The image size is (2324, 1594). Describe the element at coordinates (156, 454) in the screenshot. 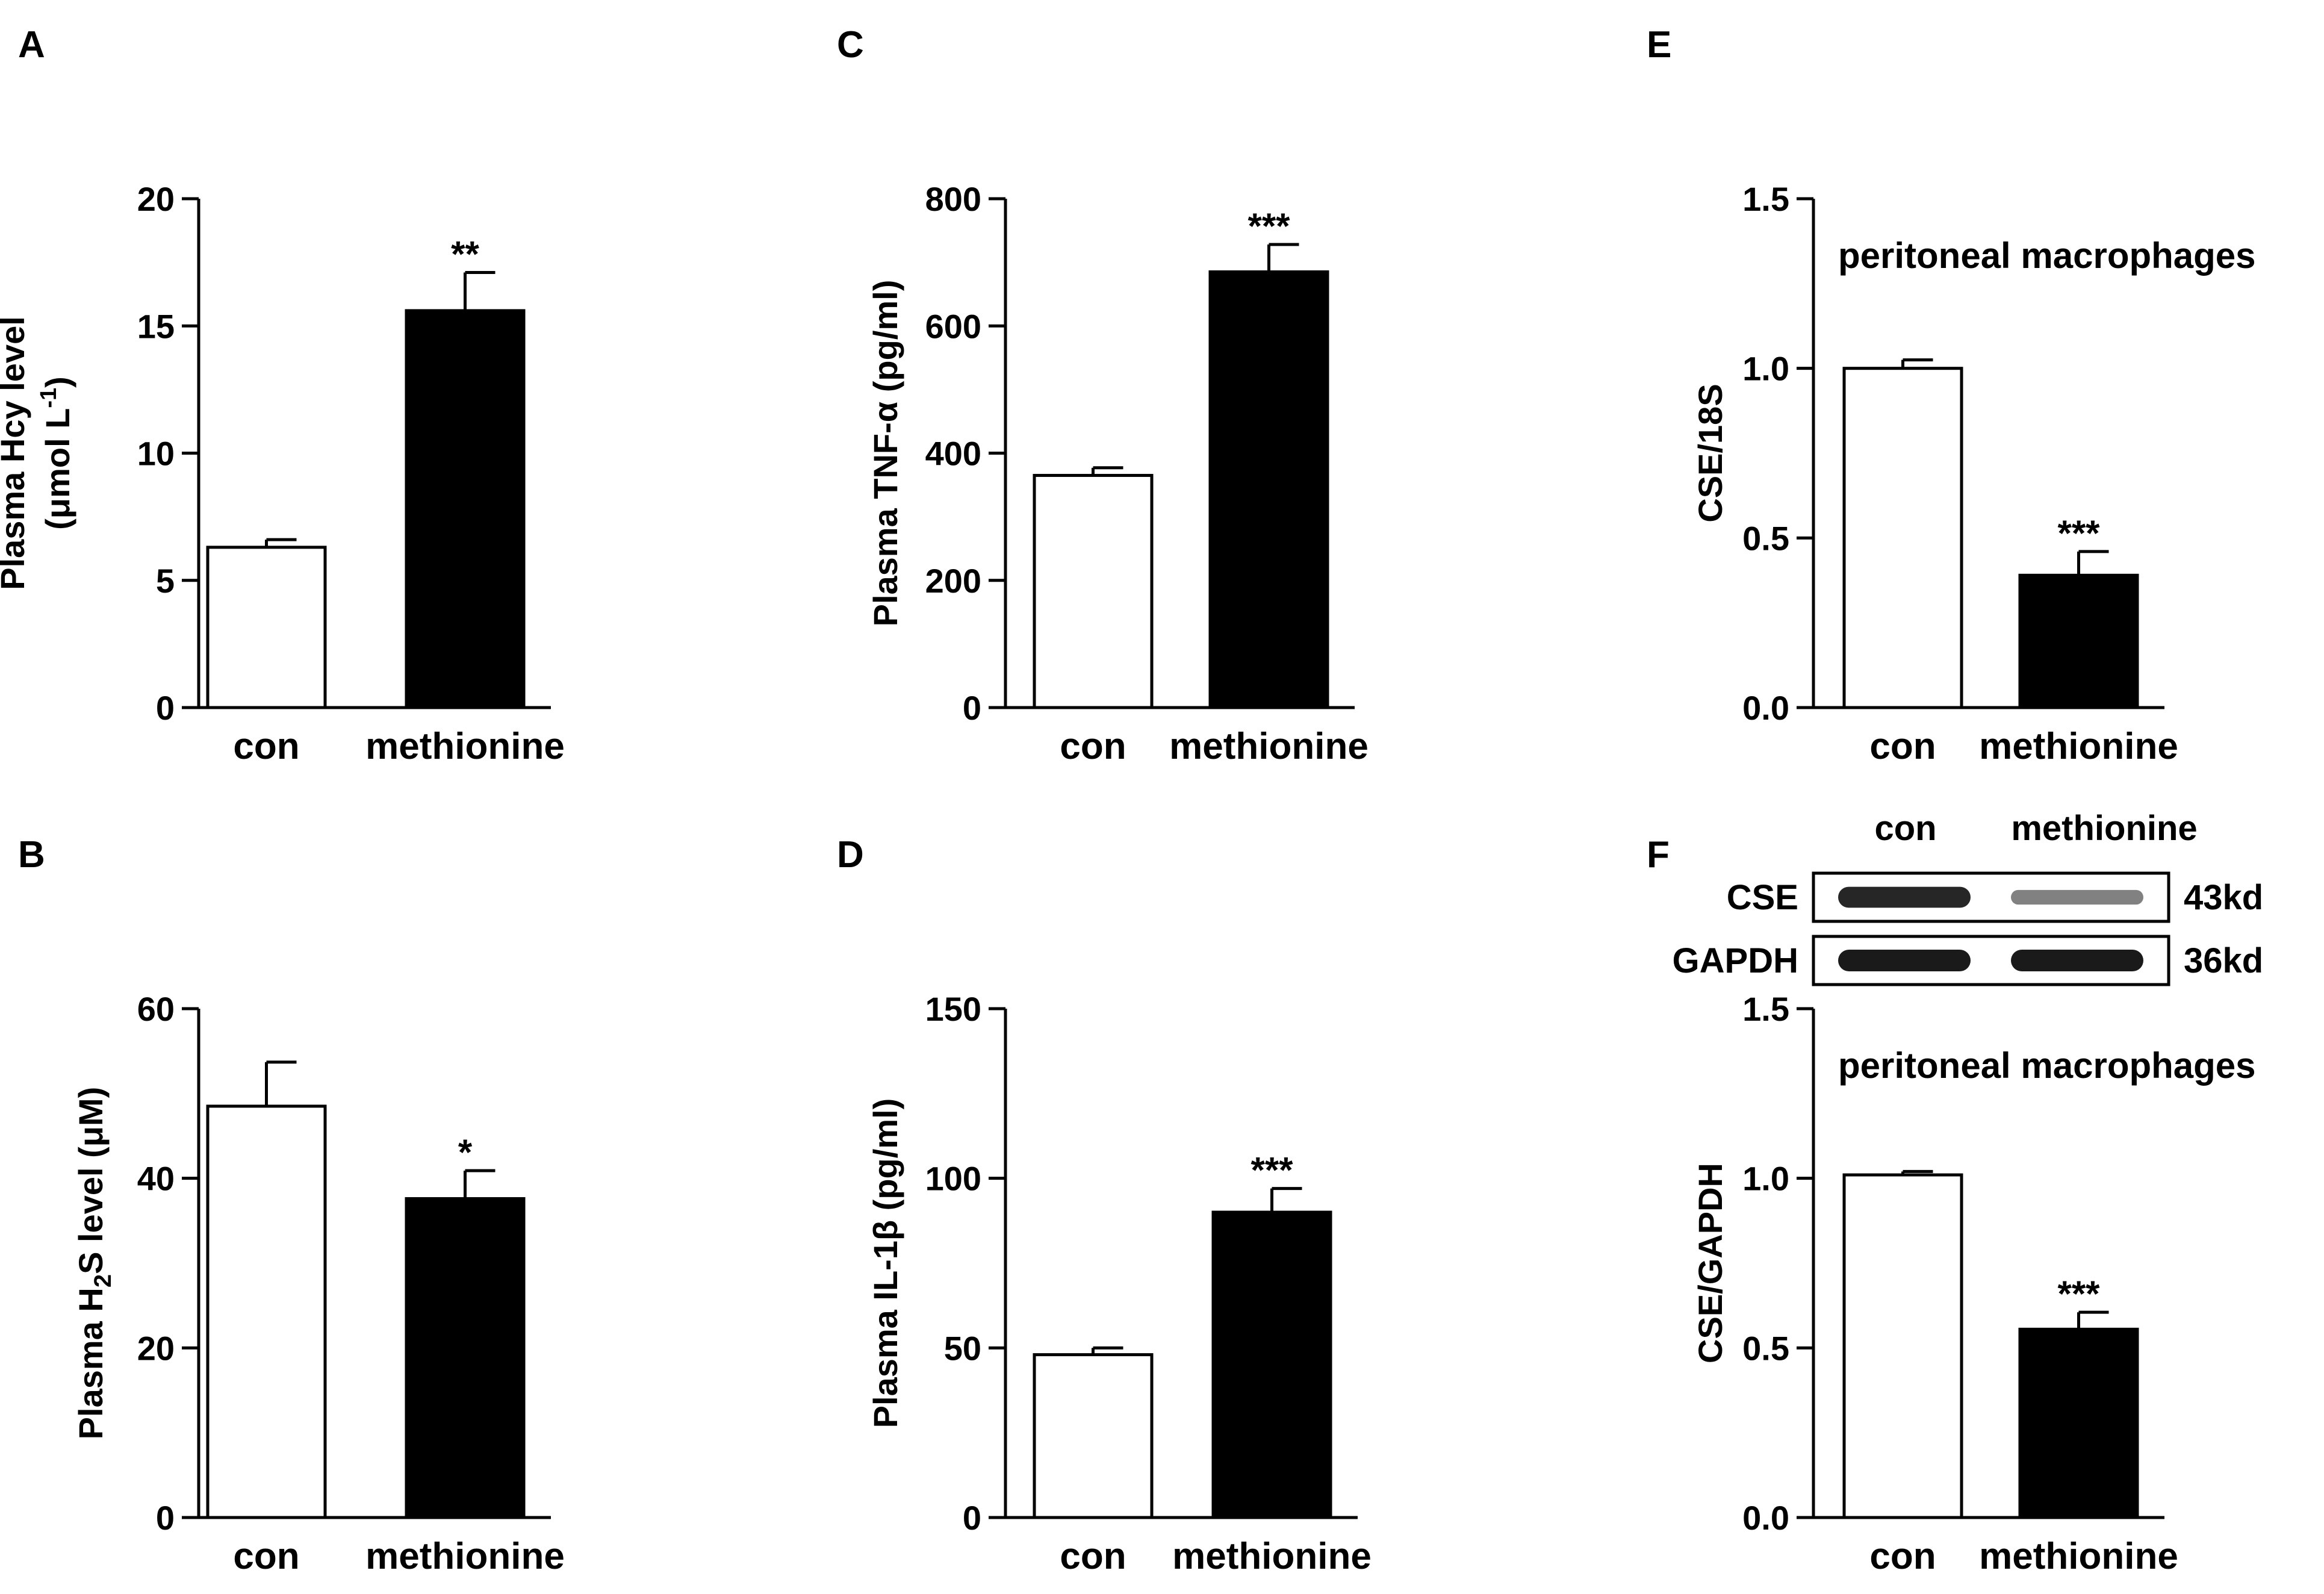

I see `y-tick-label: 10` at that location.